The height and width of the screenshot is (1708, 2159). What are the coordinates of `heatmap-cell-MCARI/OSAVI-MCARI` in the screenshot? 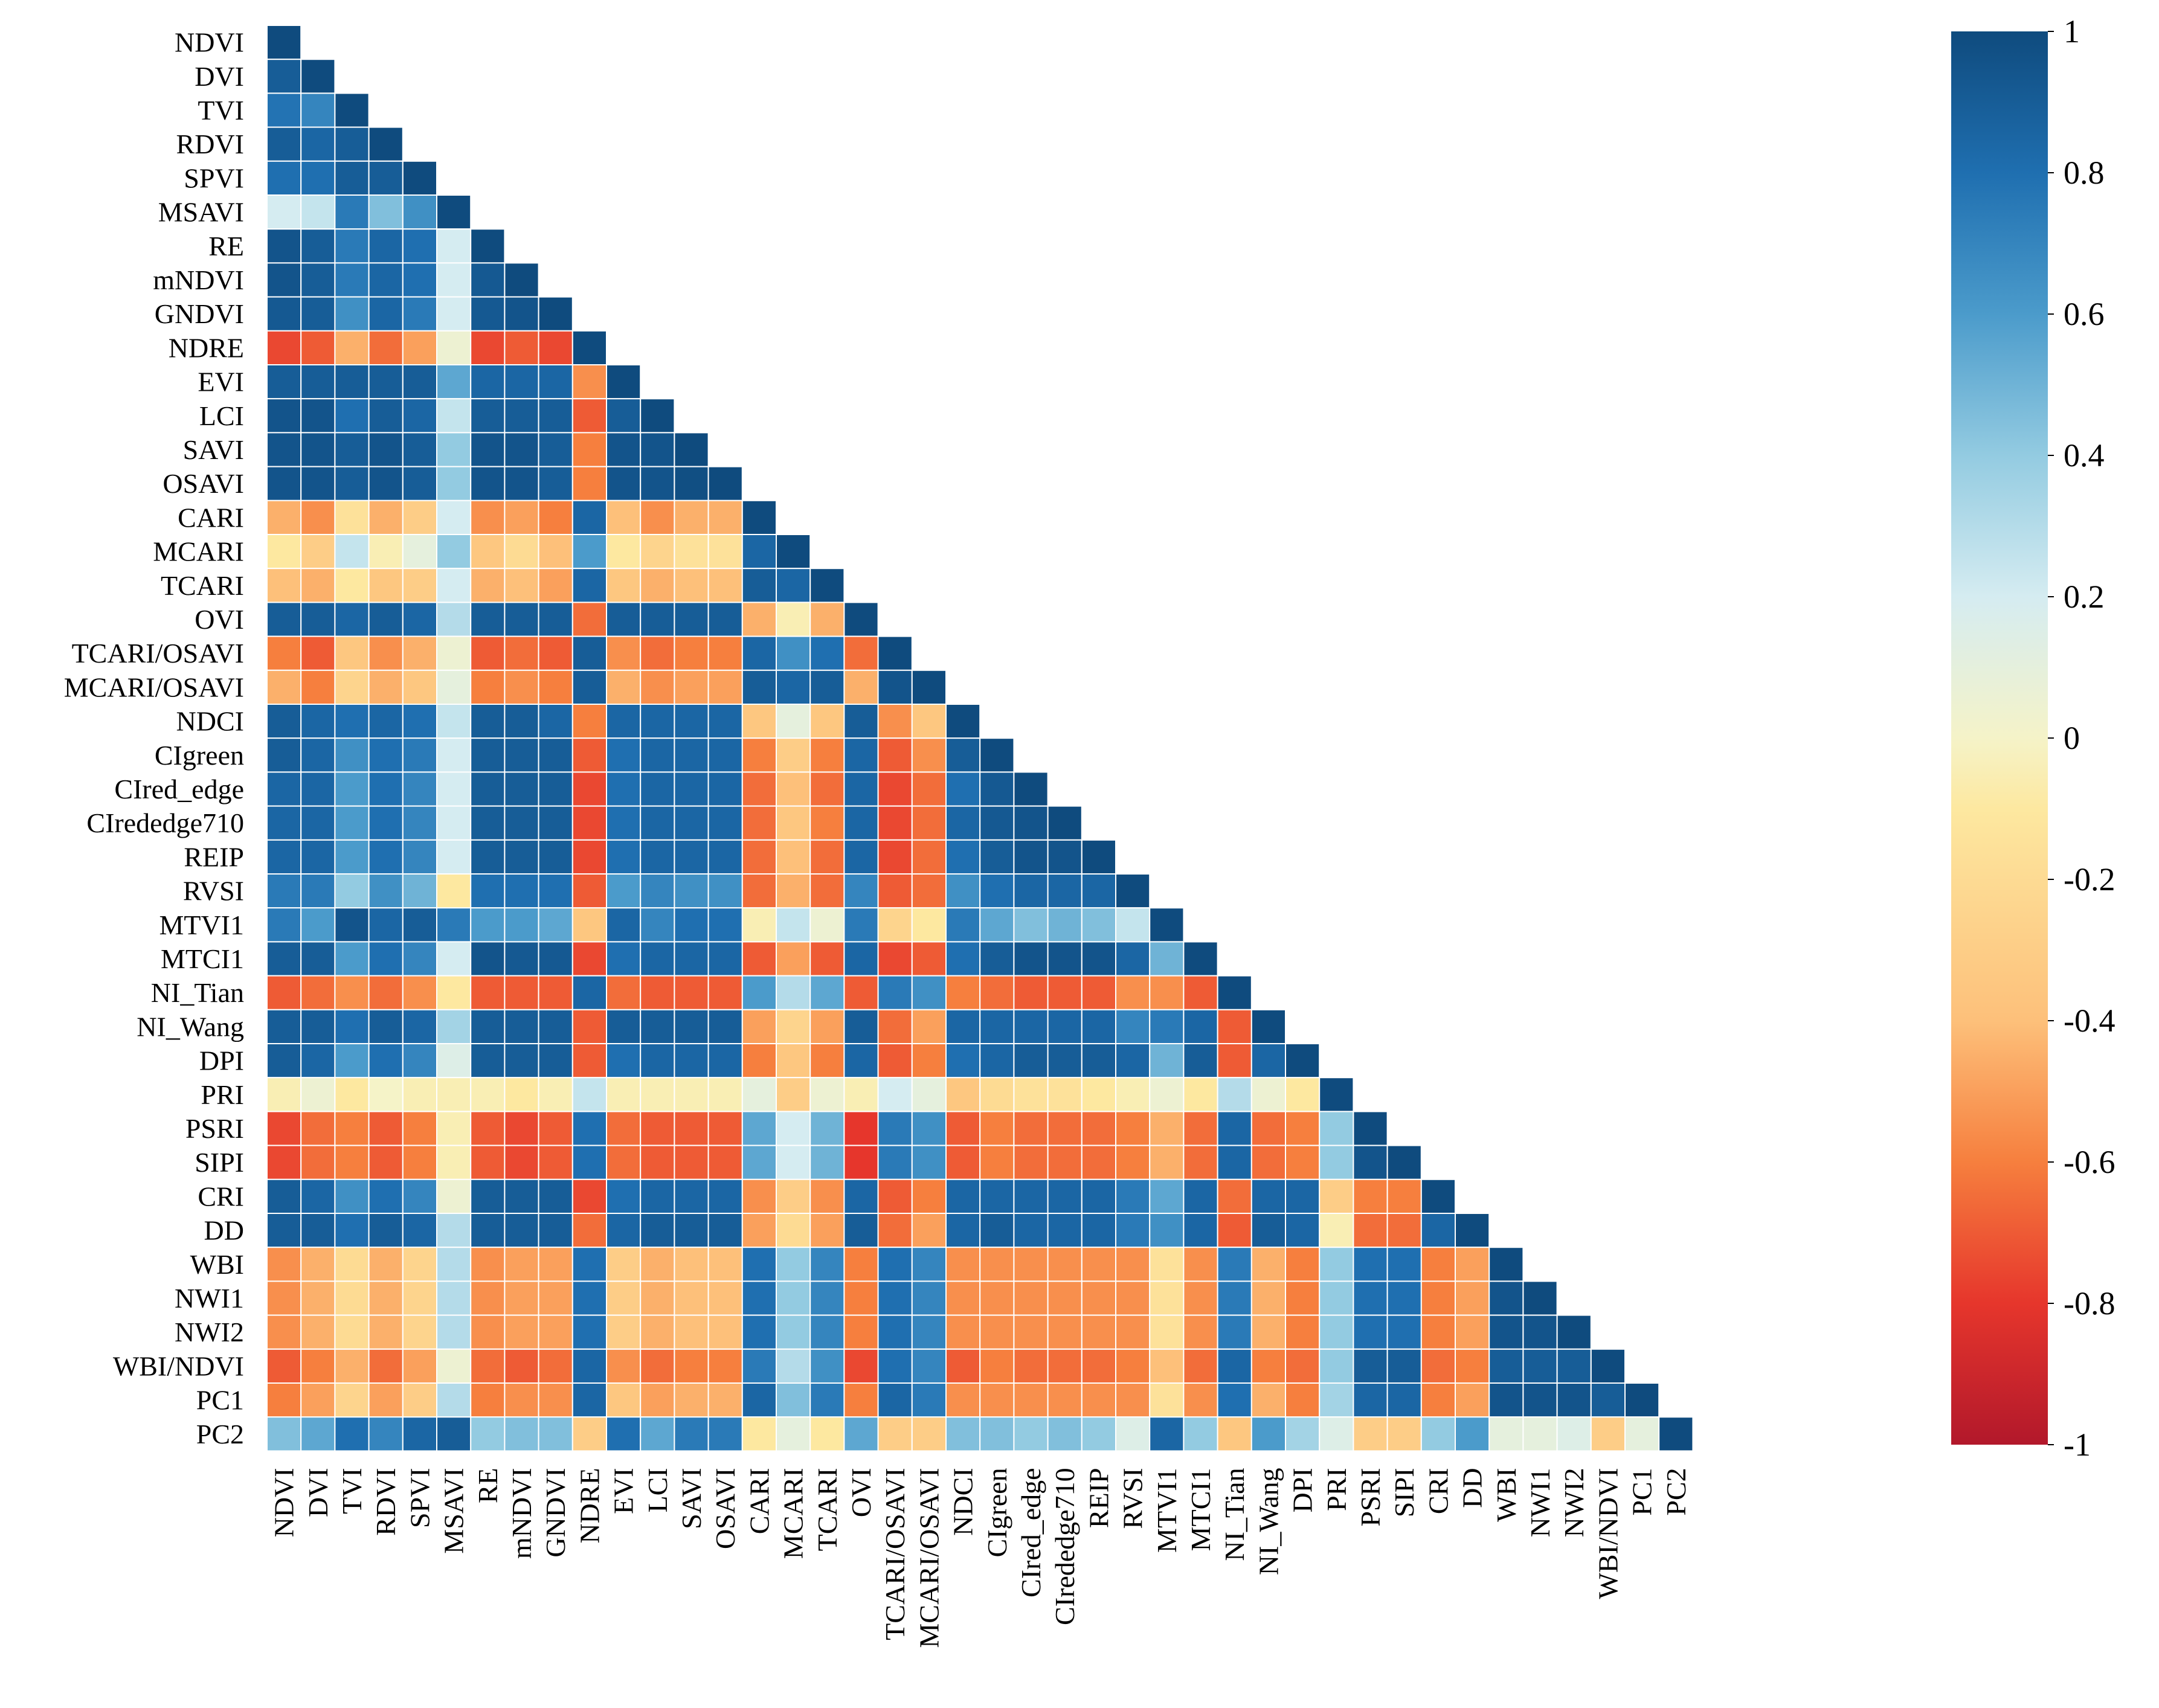 It's located at (793, 687).